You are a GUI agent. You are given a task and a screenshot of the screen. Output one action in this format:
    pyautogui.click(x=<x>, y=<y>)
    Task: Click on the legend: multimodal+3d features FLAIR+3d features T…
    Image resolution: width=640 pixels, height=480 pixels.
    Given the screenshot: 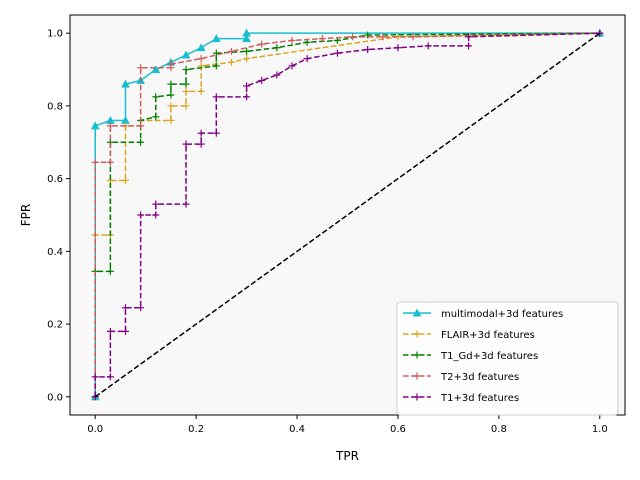 What is the action you would take?
    pyautogui.click(x=507, y=358)
    